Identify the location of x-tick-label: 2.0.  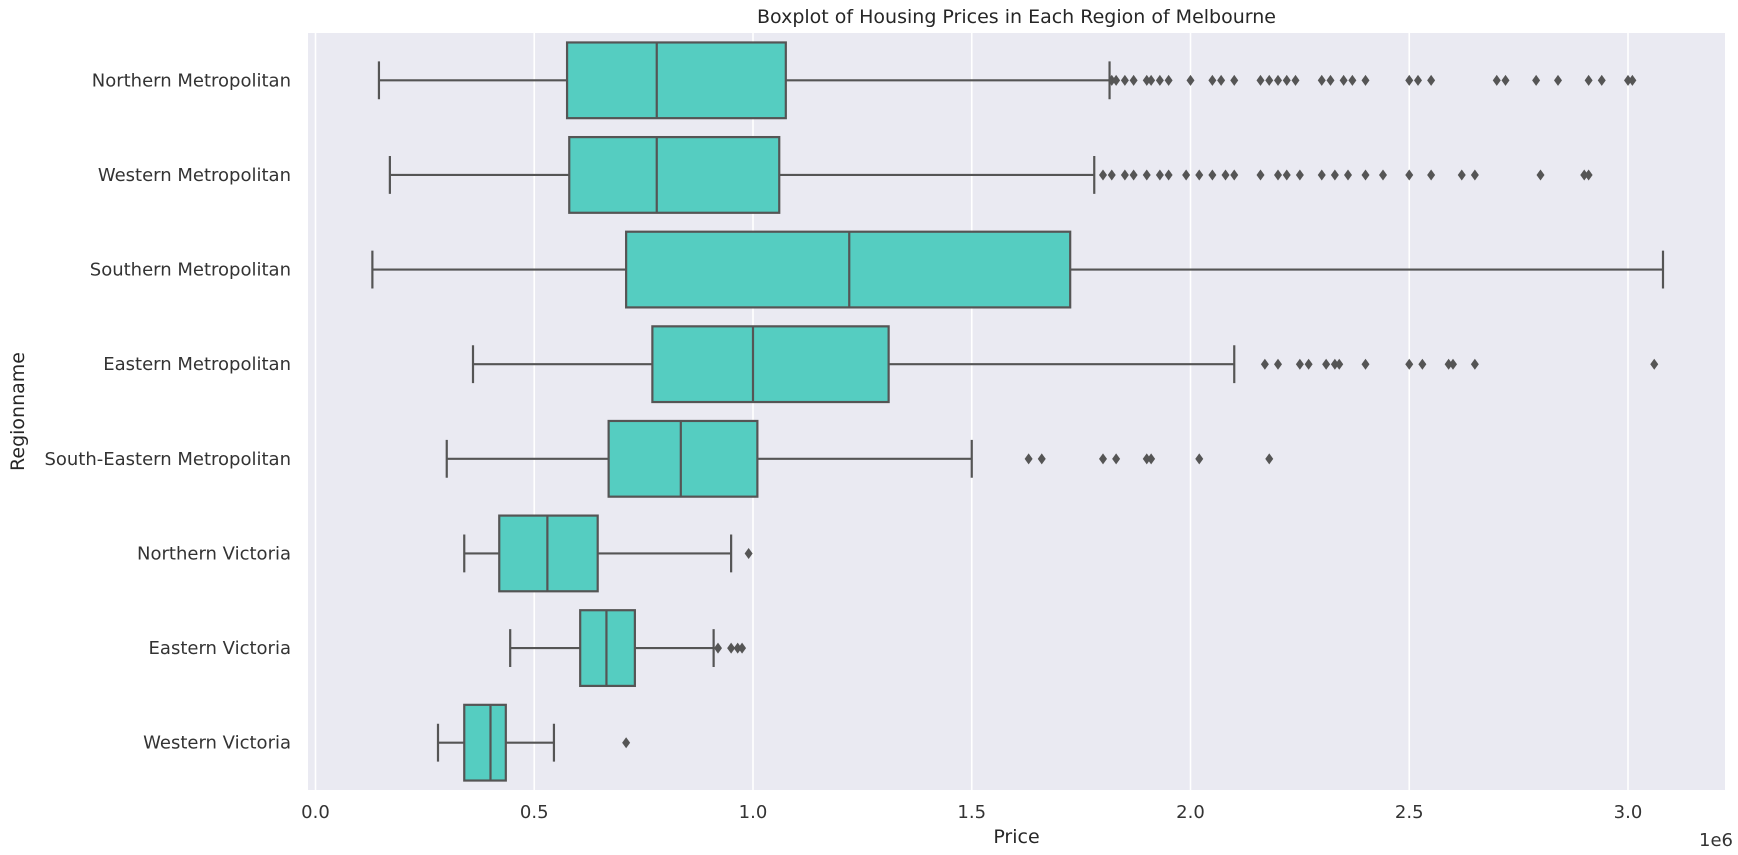
(1190, 812).